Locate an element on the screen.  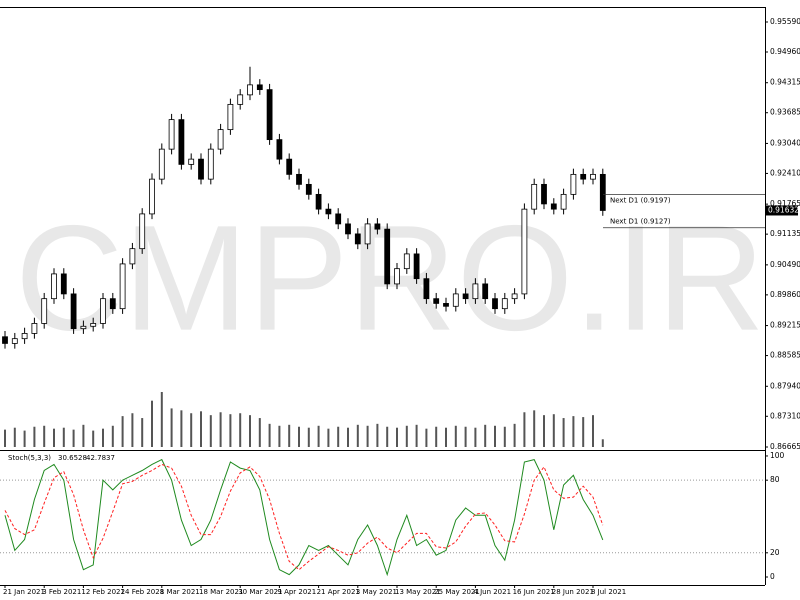
y-tick-label: 0.94315 is located at coordinates (785, 82).